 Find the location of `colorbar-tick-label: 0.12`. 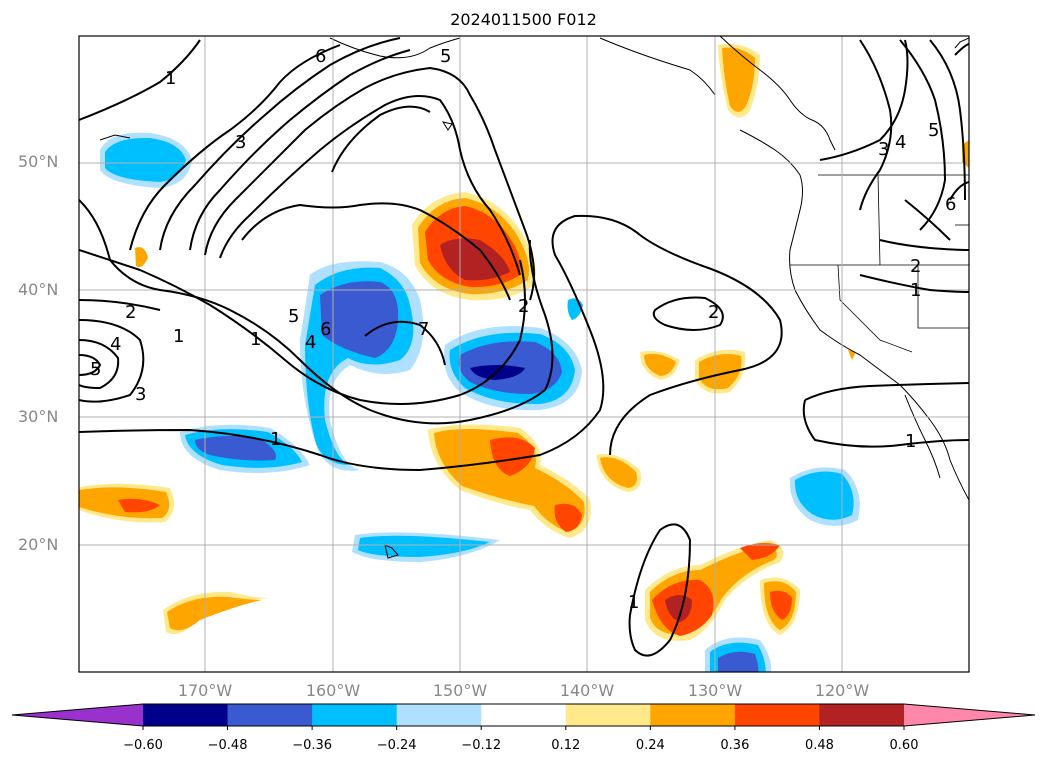

colorbar-tick-label: 0.12 is located at coordinates (566, 745).